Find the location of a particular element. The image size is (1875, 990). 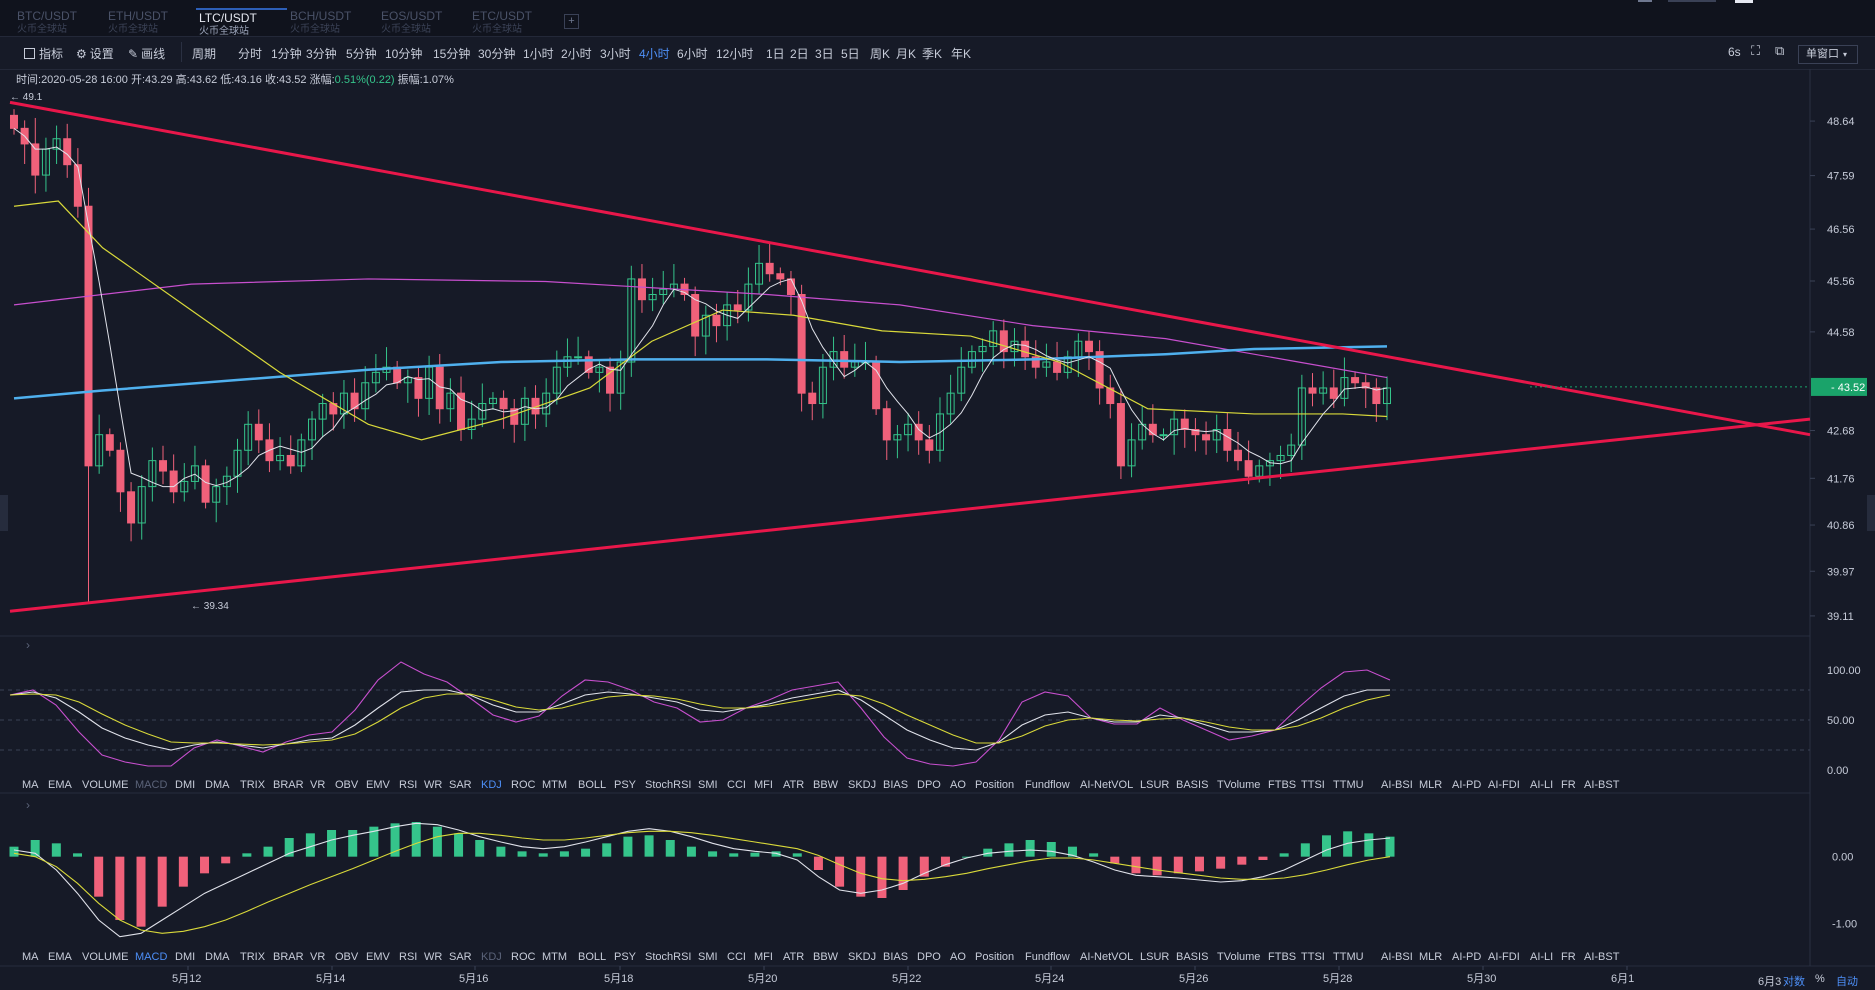

indicator-option: SKDJ is located at coordinates (862, 957).